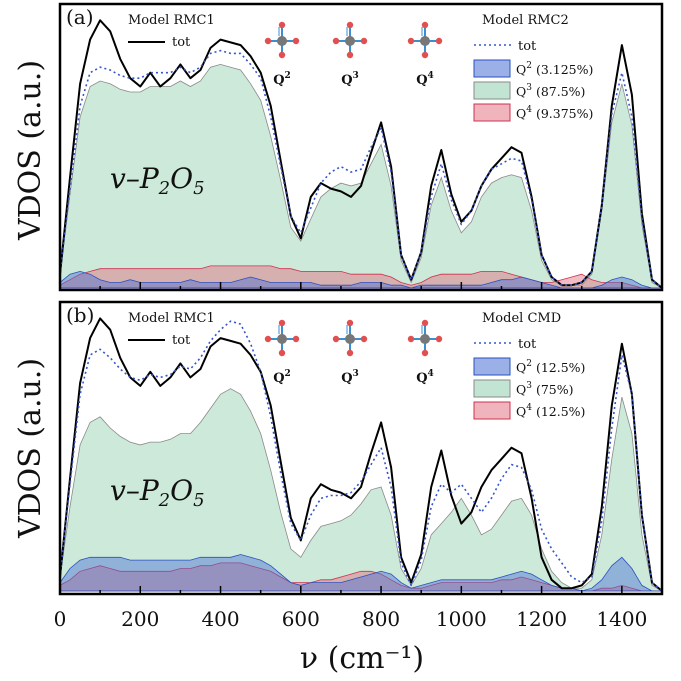  Describe the element at coordinates (525, 20) in the screenshot. I see `legend-right-title: Model RMC2` at that location.